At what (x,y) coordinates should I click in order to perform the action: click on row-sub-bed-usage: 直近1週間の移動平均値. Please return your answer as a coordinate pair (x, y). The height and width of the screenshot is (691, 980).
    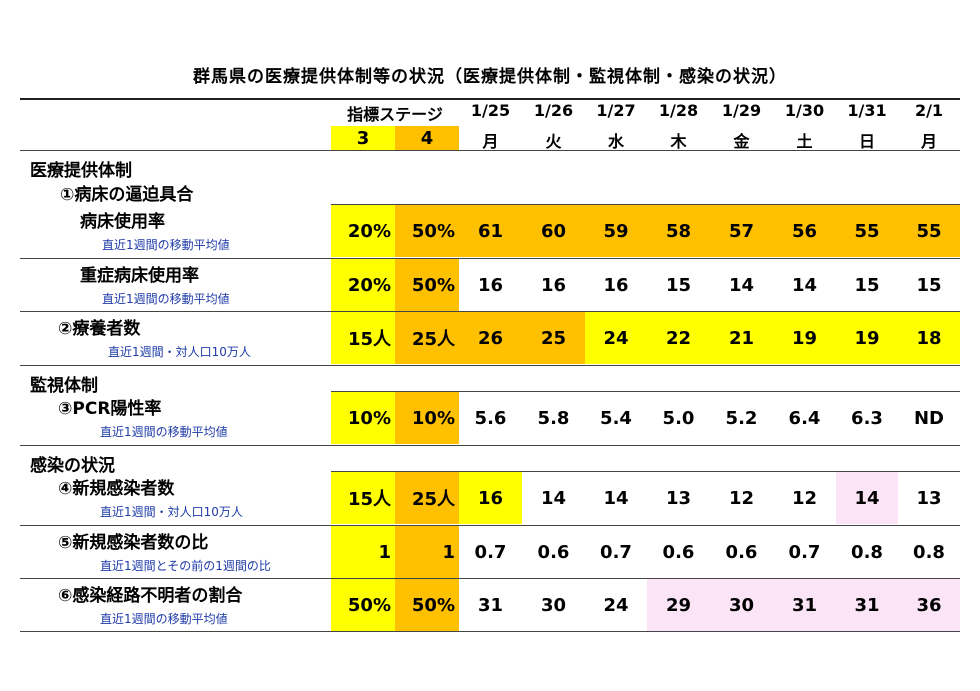
    Looking at the image, I should click on (166, 245).